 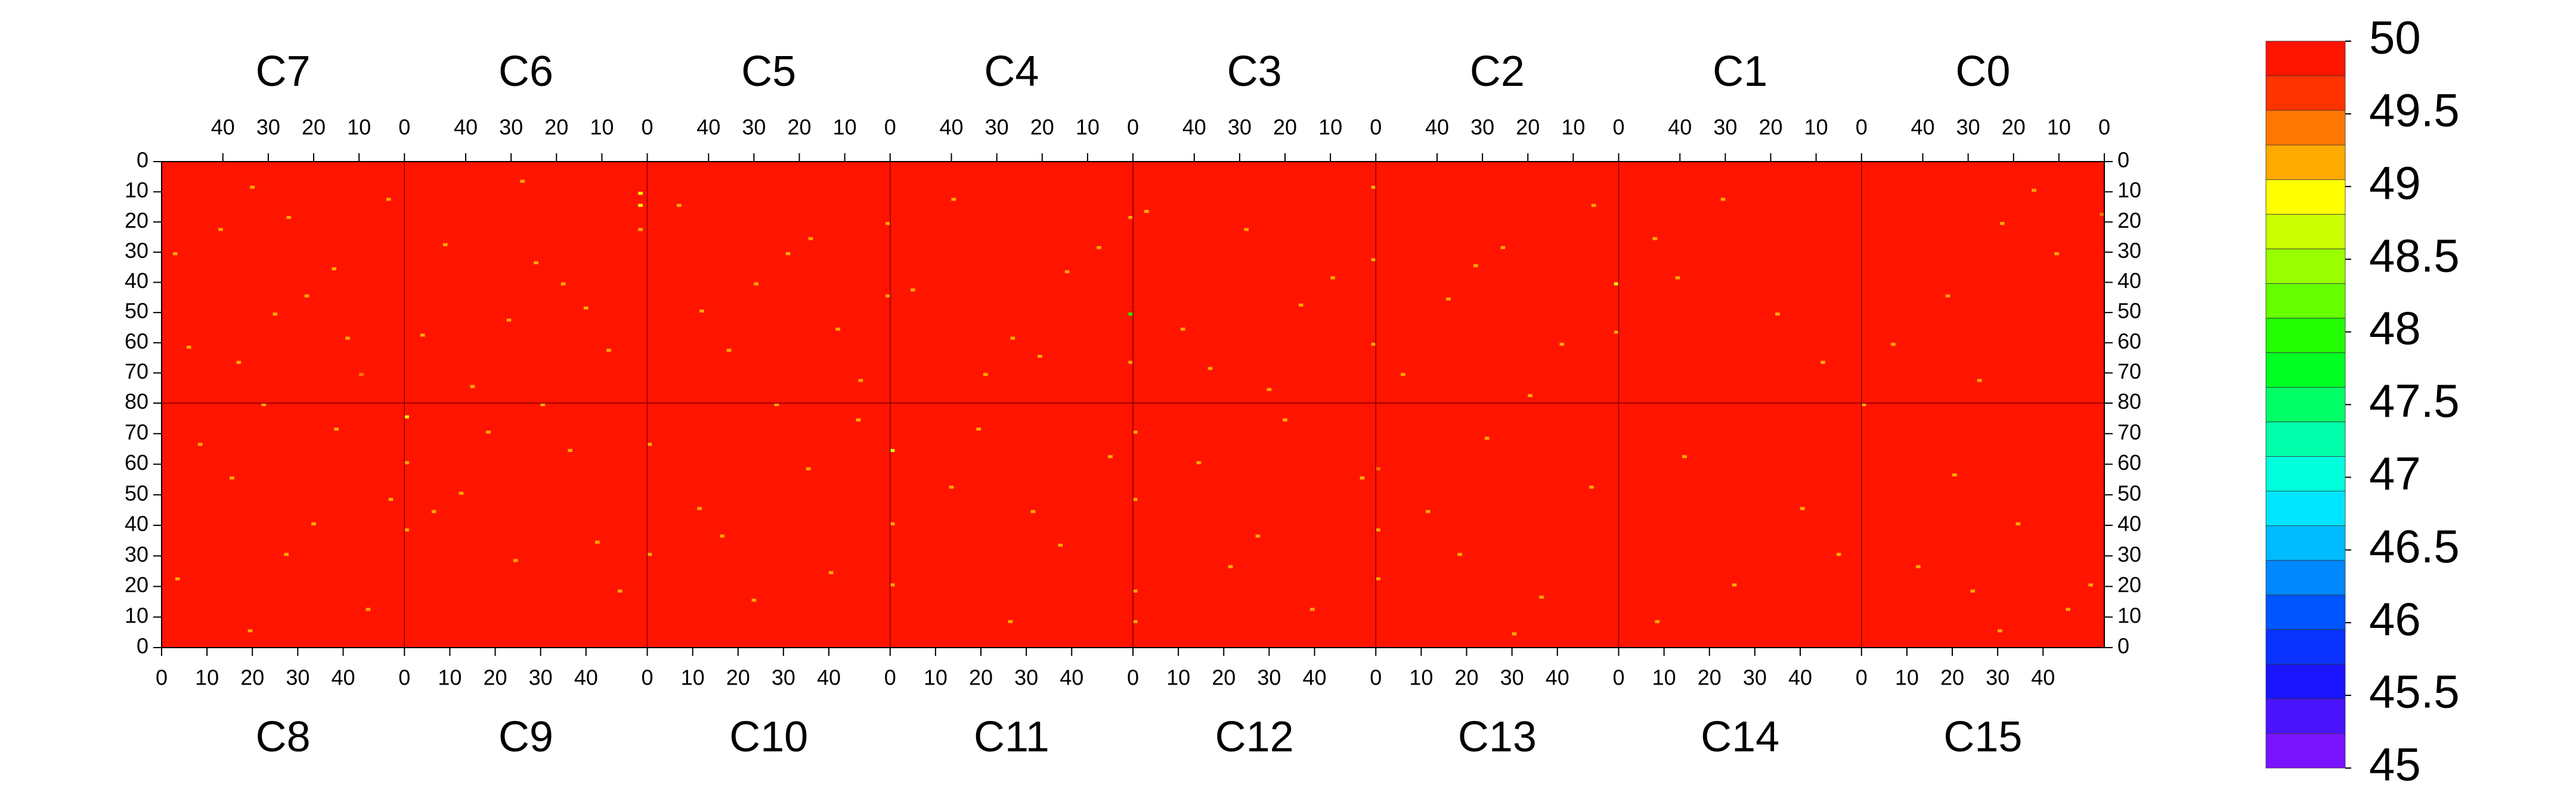 What do you see at coordinates (2415, 111) in the screenshot?
I see `colorbar-label: 49.5` at bounding box center [2415, 111].